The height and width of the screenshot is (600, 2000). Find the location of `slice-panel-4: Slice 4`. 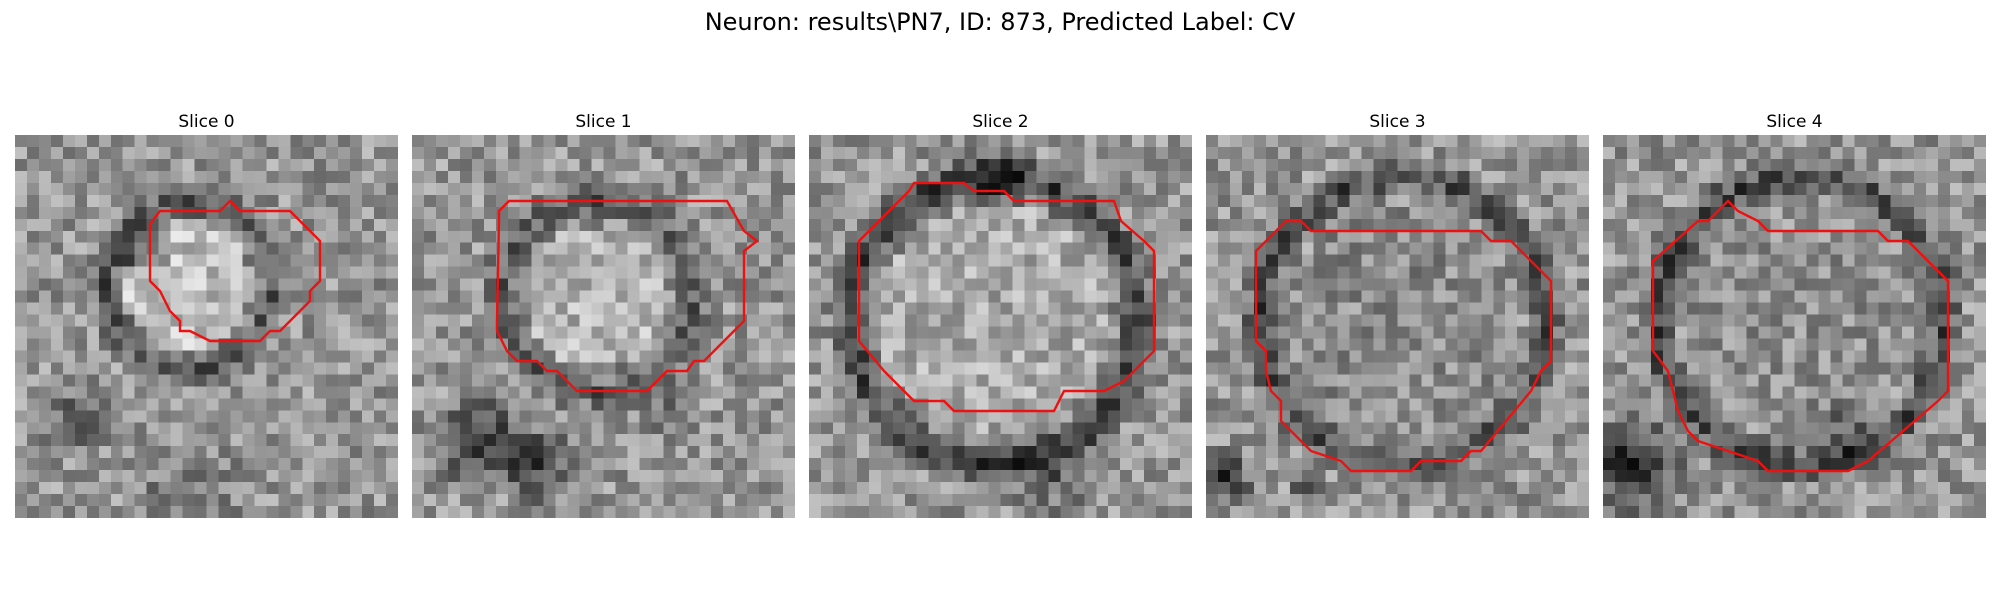

slice-panel-4: Slice 4 is located at coordinates (1794, 314).